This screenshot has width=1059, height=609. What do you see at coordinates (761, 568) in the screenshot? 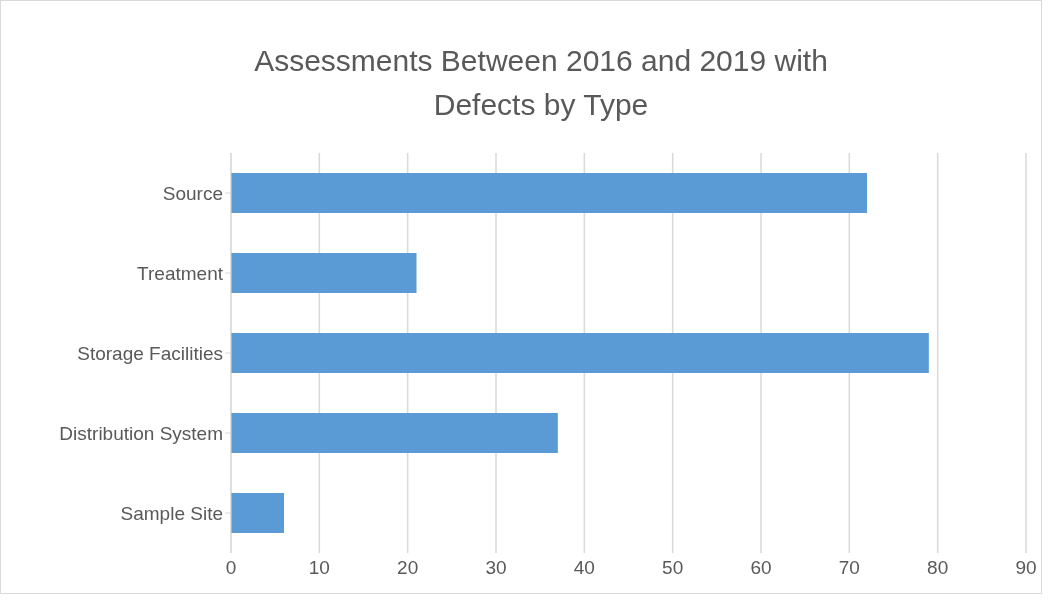
I see `x-tick-label: 60` at bounding box center [761, 568].